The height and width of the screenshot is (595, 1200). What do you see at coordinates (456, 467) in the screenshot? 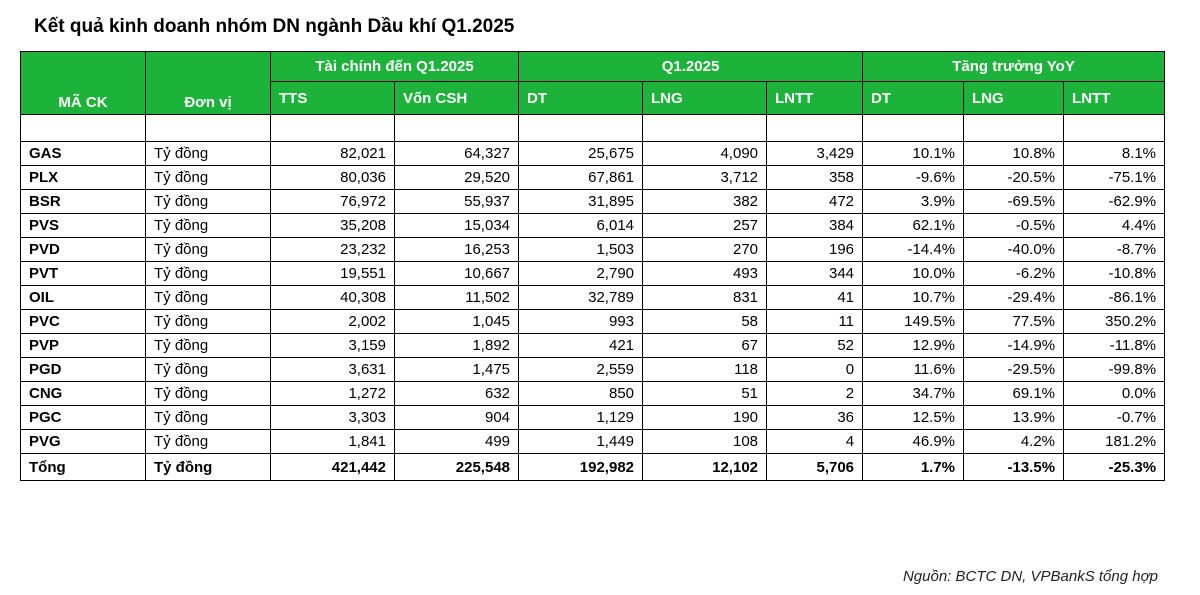
I see `von-csh-cell: 225,548` at bounding box center [456, 467].